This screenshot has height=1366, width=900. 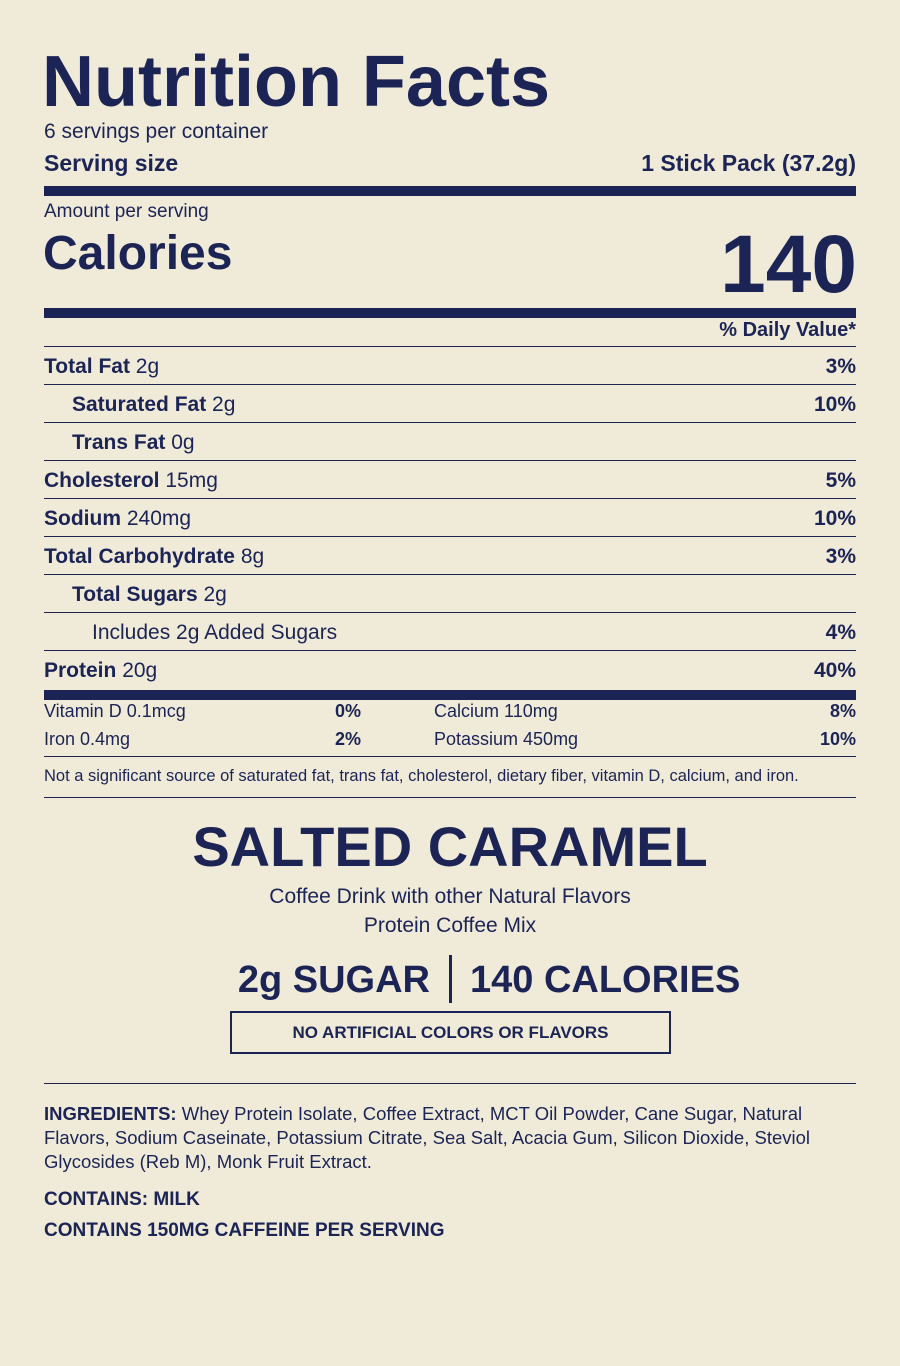 What do you see at coordinates (139, 404) in the screenshot?
I see `nutrient-name: Saturated Fat` at bounding box center [139, 404].